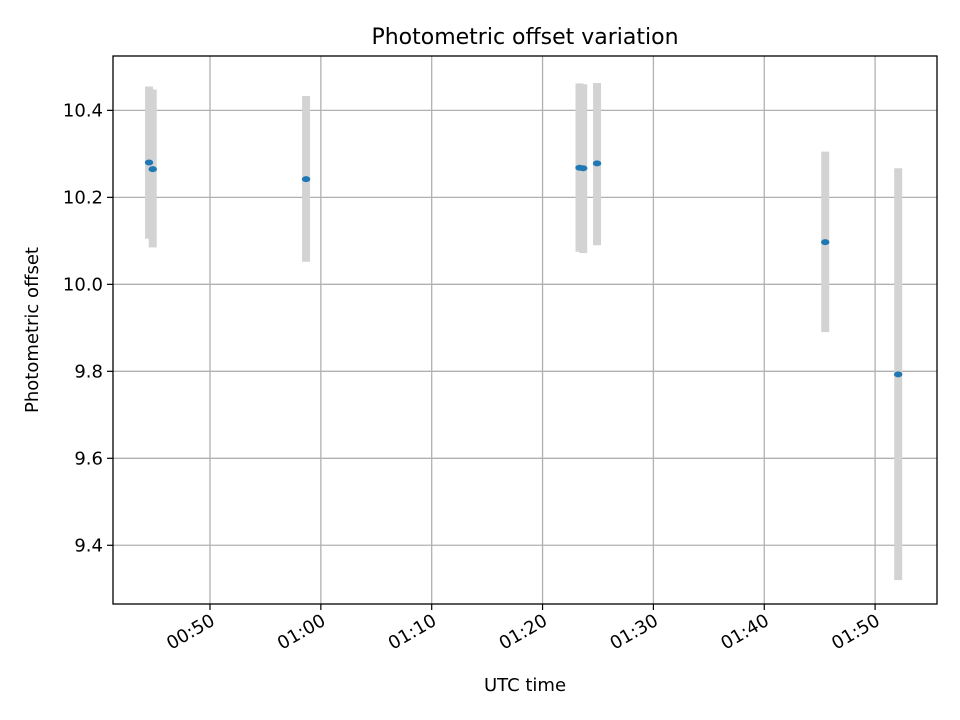  What do you see at coordinates (83, 197) in the screenshot?
I see `y-tick-label: 10.2` at bounding box center [83, 197].